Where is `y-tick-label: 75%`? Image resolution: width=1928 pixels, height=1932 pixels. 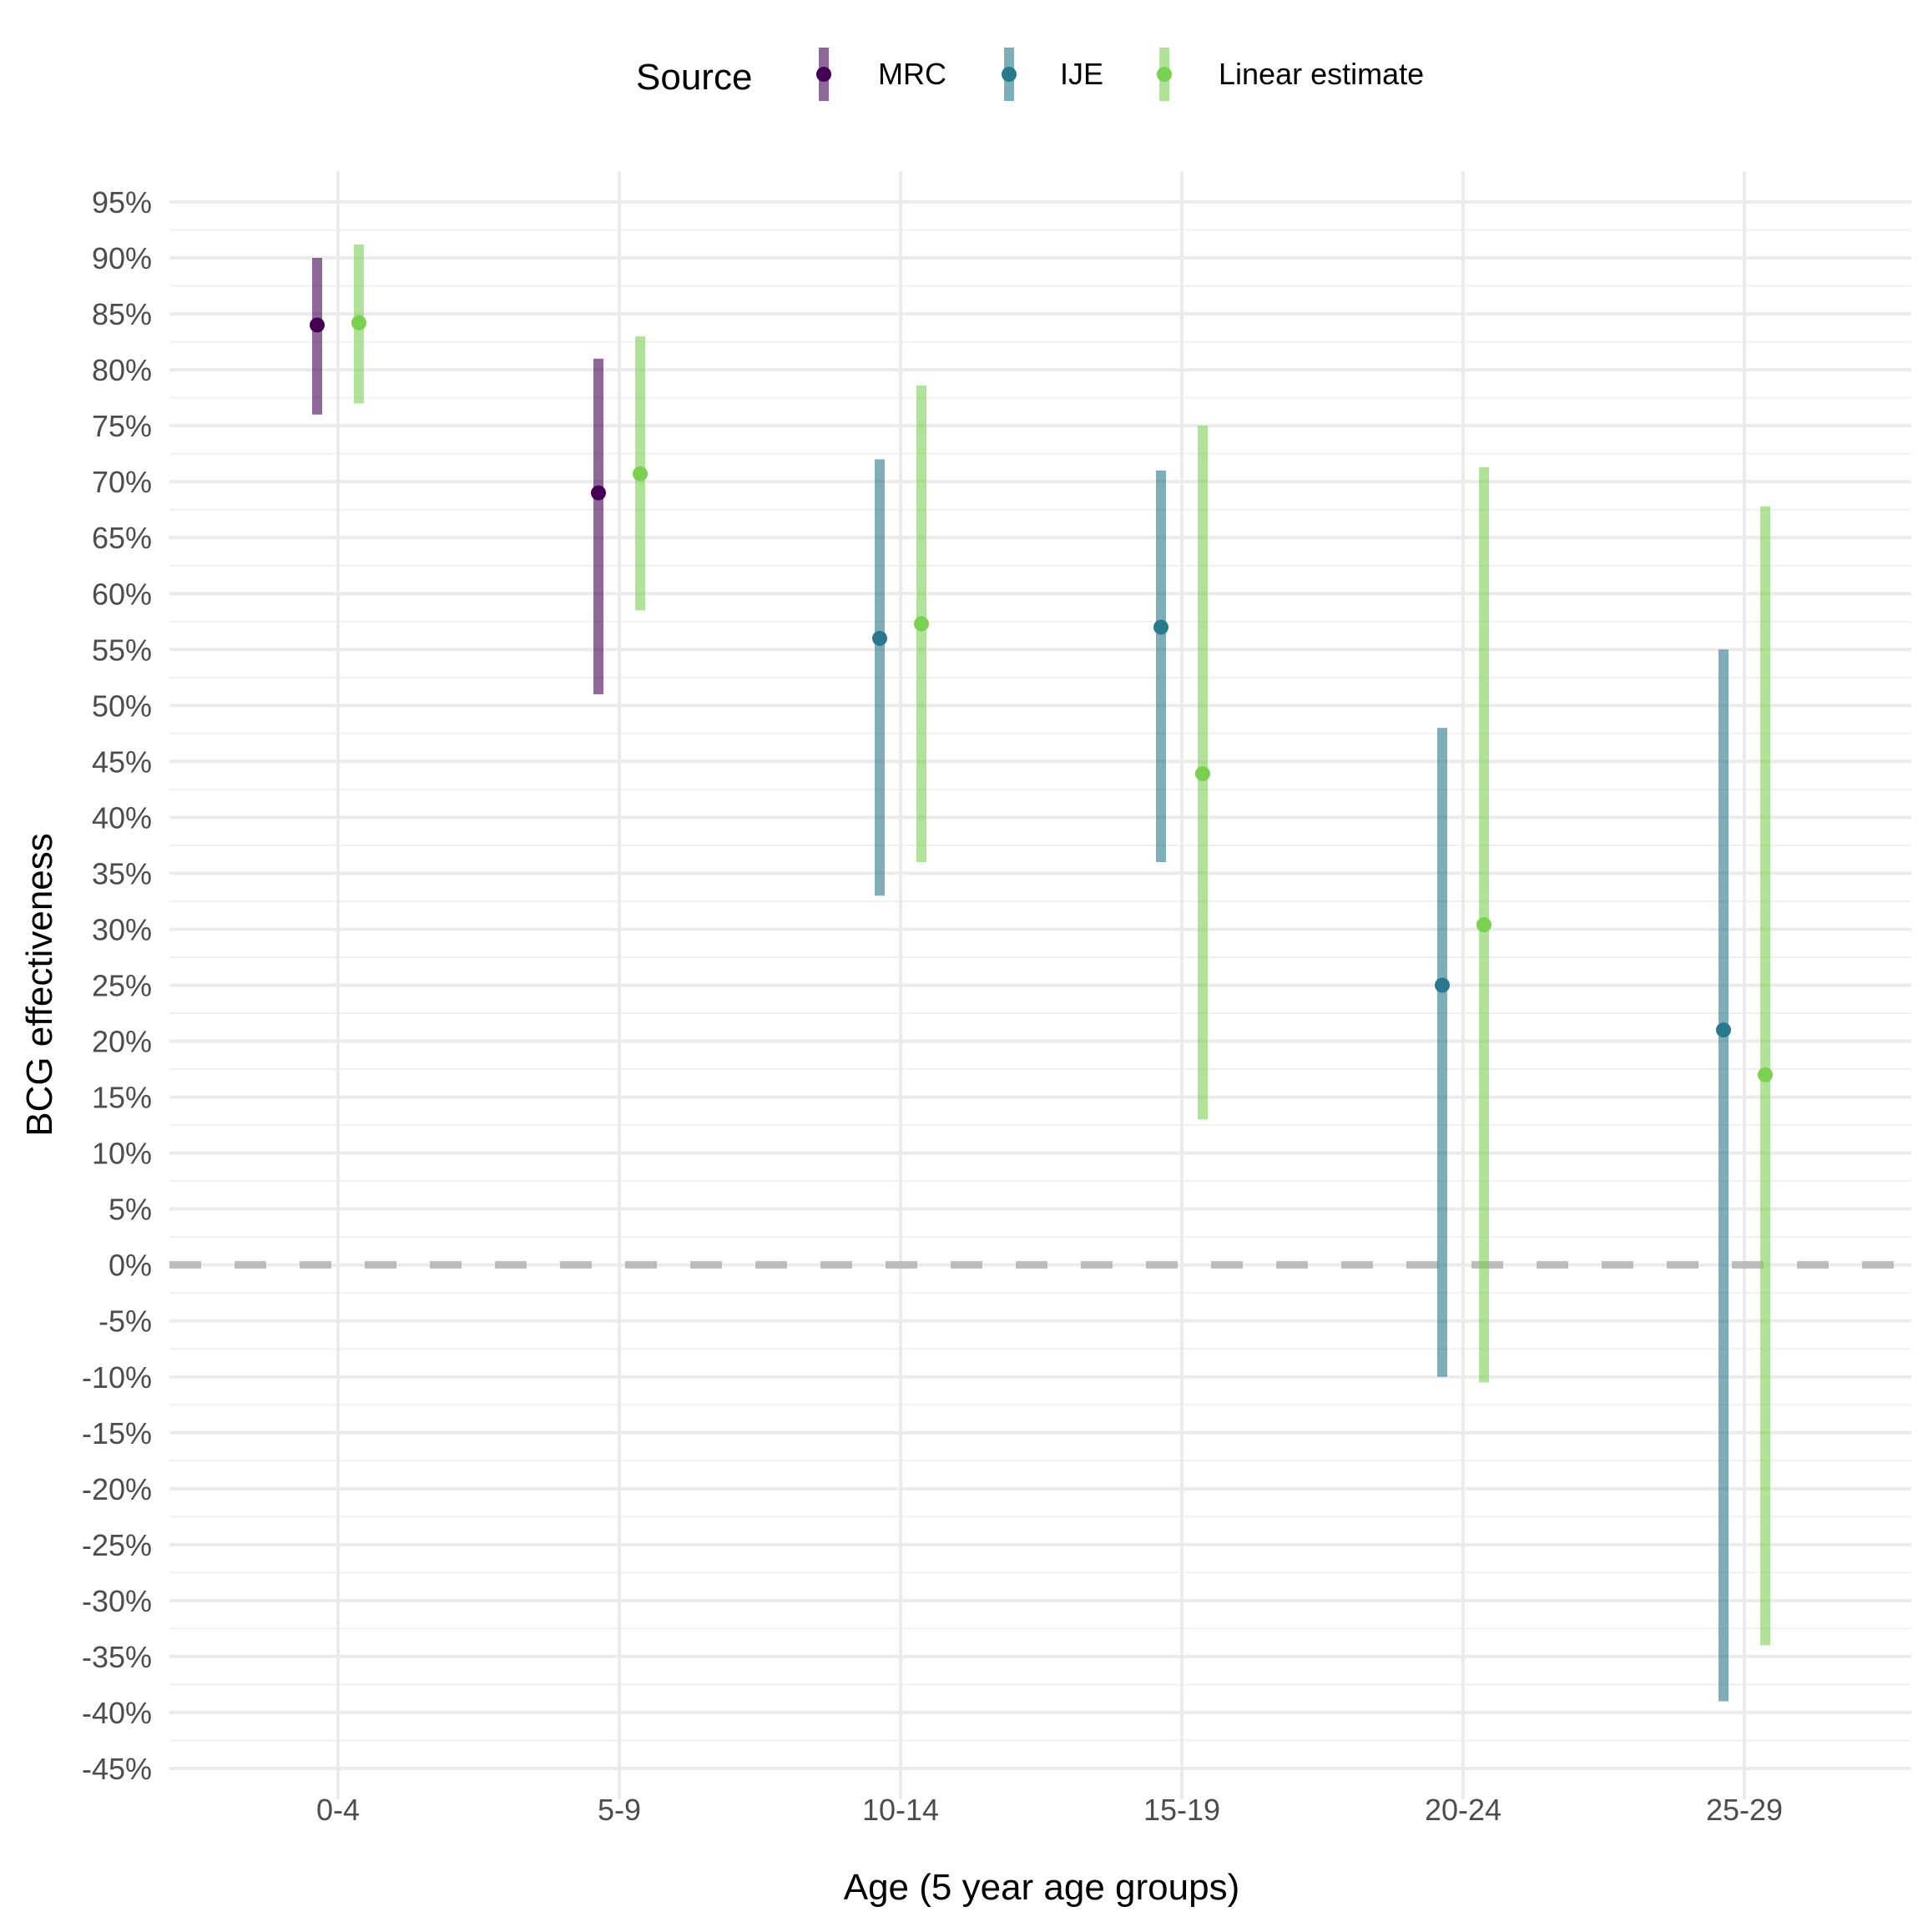 y-tick-label: 75% is located at coordinates (122, 426).